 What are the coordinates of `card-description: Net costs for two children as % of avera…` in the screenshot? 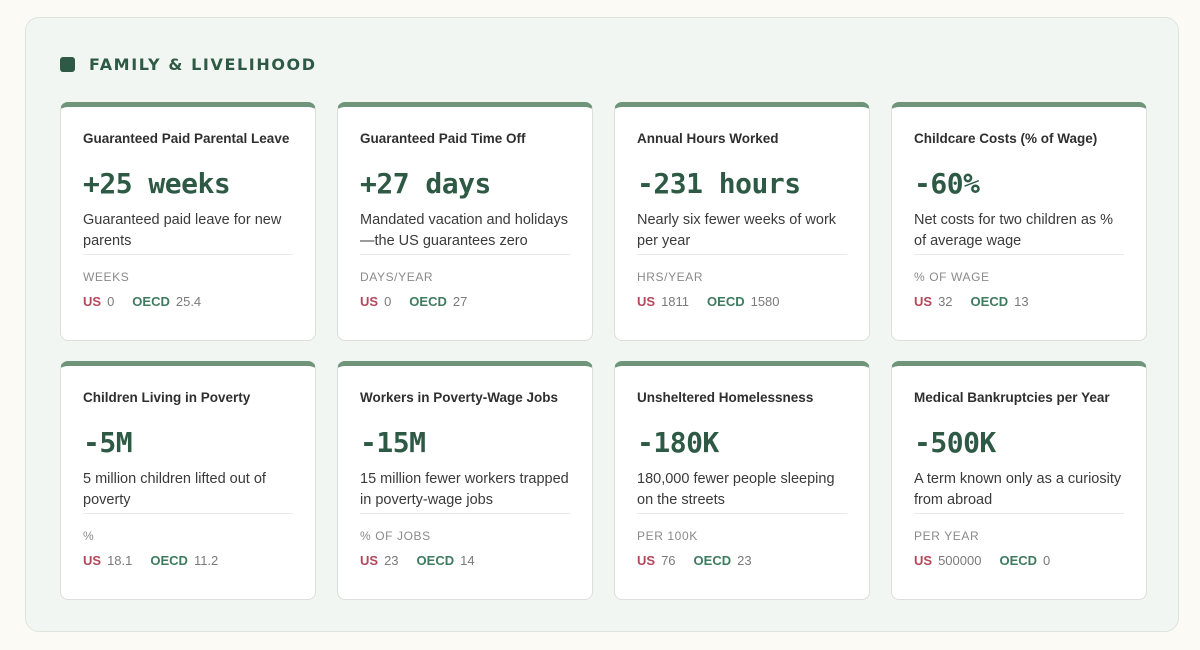 It's located at (1019, 232).